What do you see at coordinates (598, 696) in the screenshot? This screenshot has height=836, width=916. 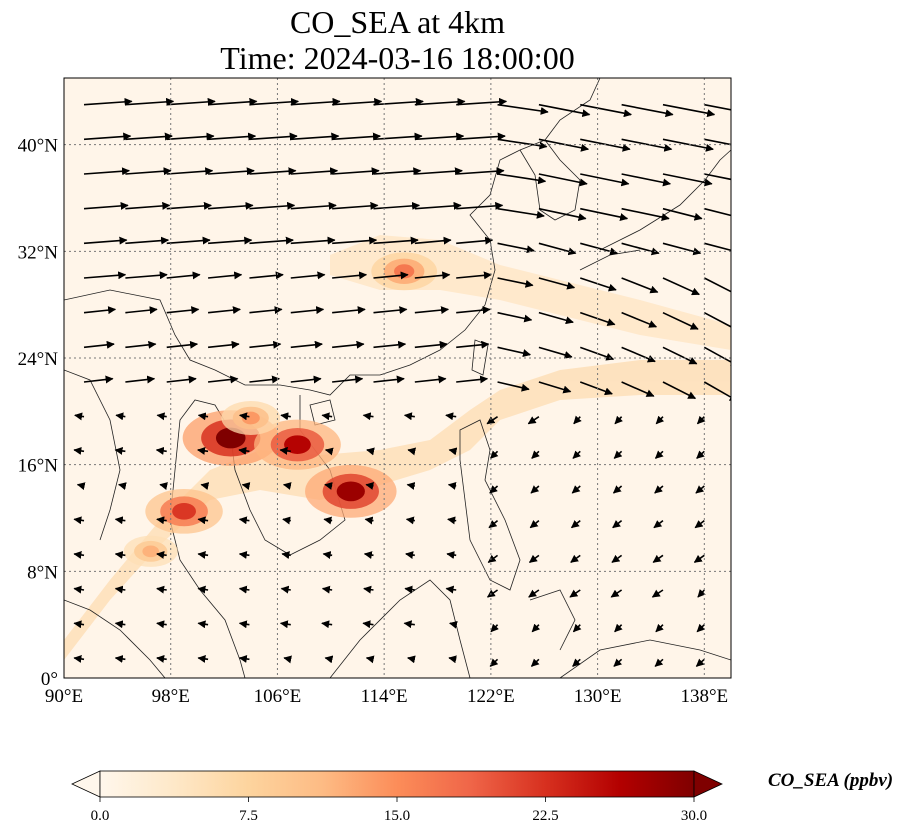 I see `lon-tick-label: 130°E` at bounding box center [598, 696].